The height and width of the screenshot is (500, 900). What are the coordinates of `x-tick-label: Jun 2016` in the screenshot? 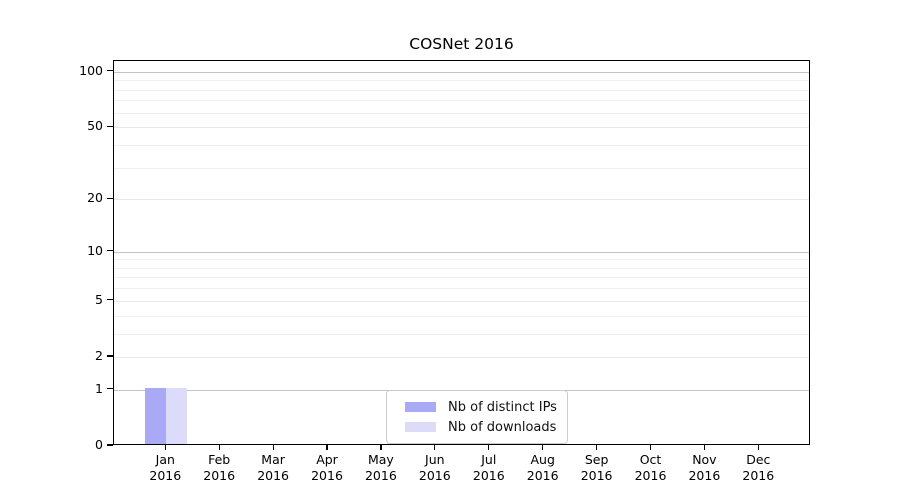 It's located at (435, 467).